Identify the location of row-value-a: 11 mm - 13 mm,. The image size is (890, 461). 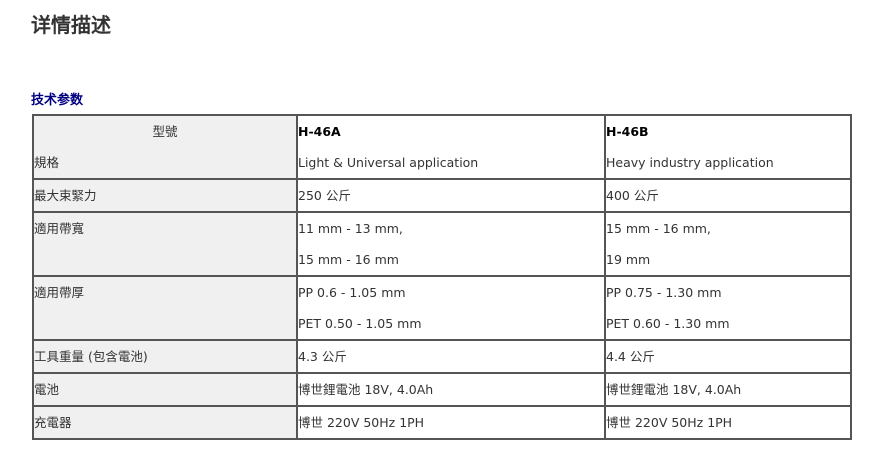
(350, 228).